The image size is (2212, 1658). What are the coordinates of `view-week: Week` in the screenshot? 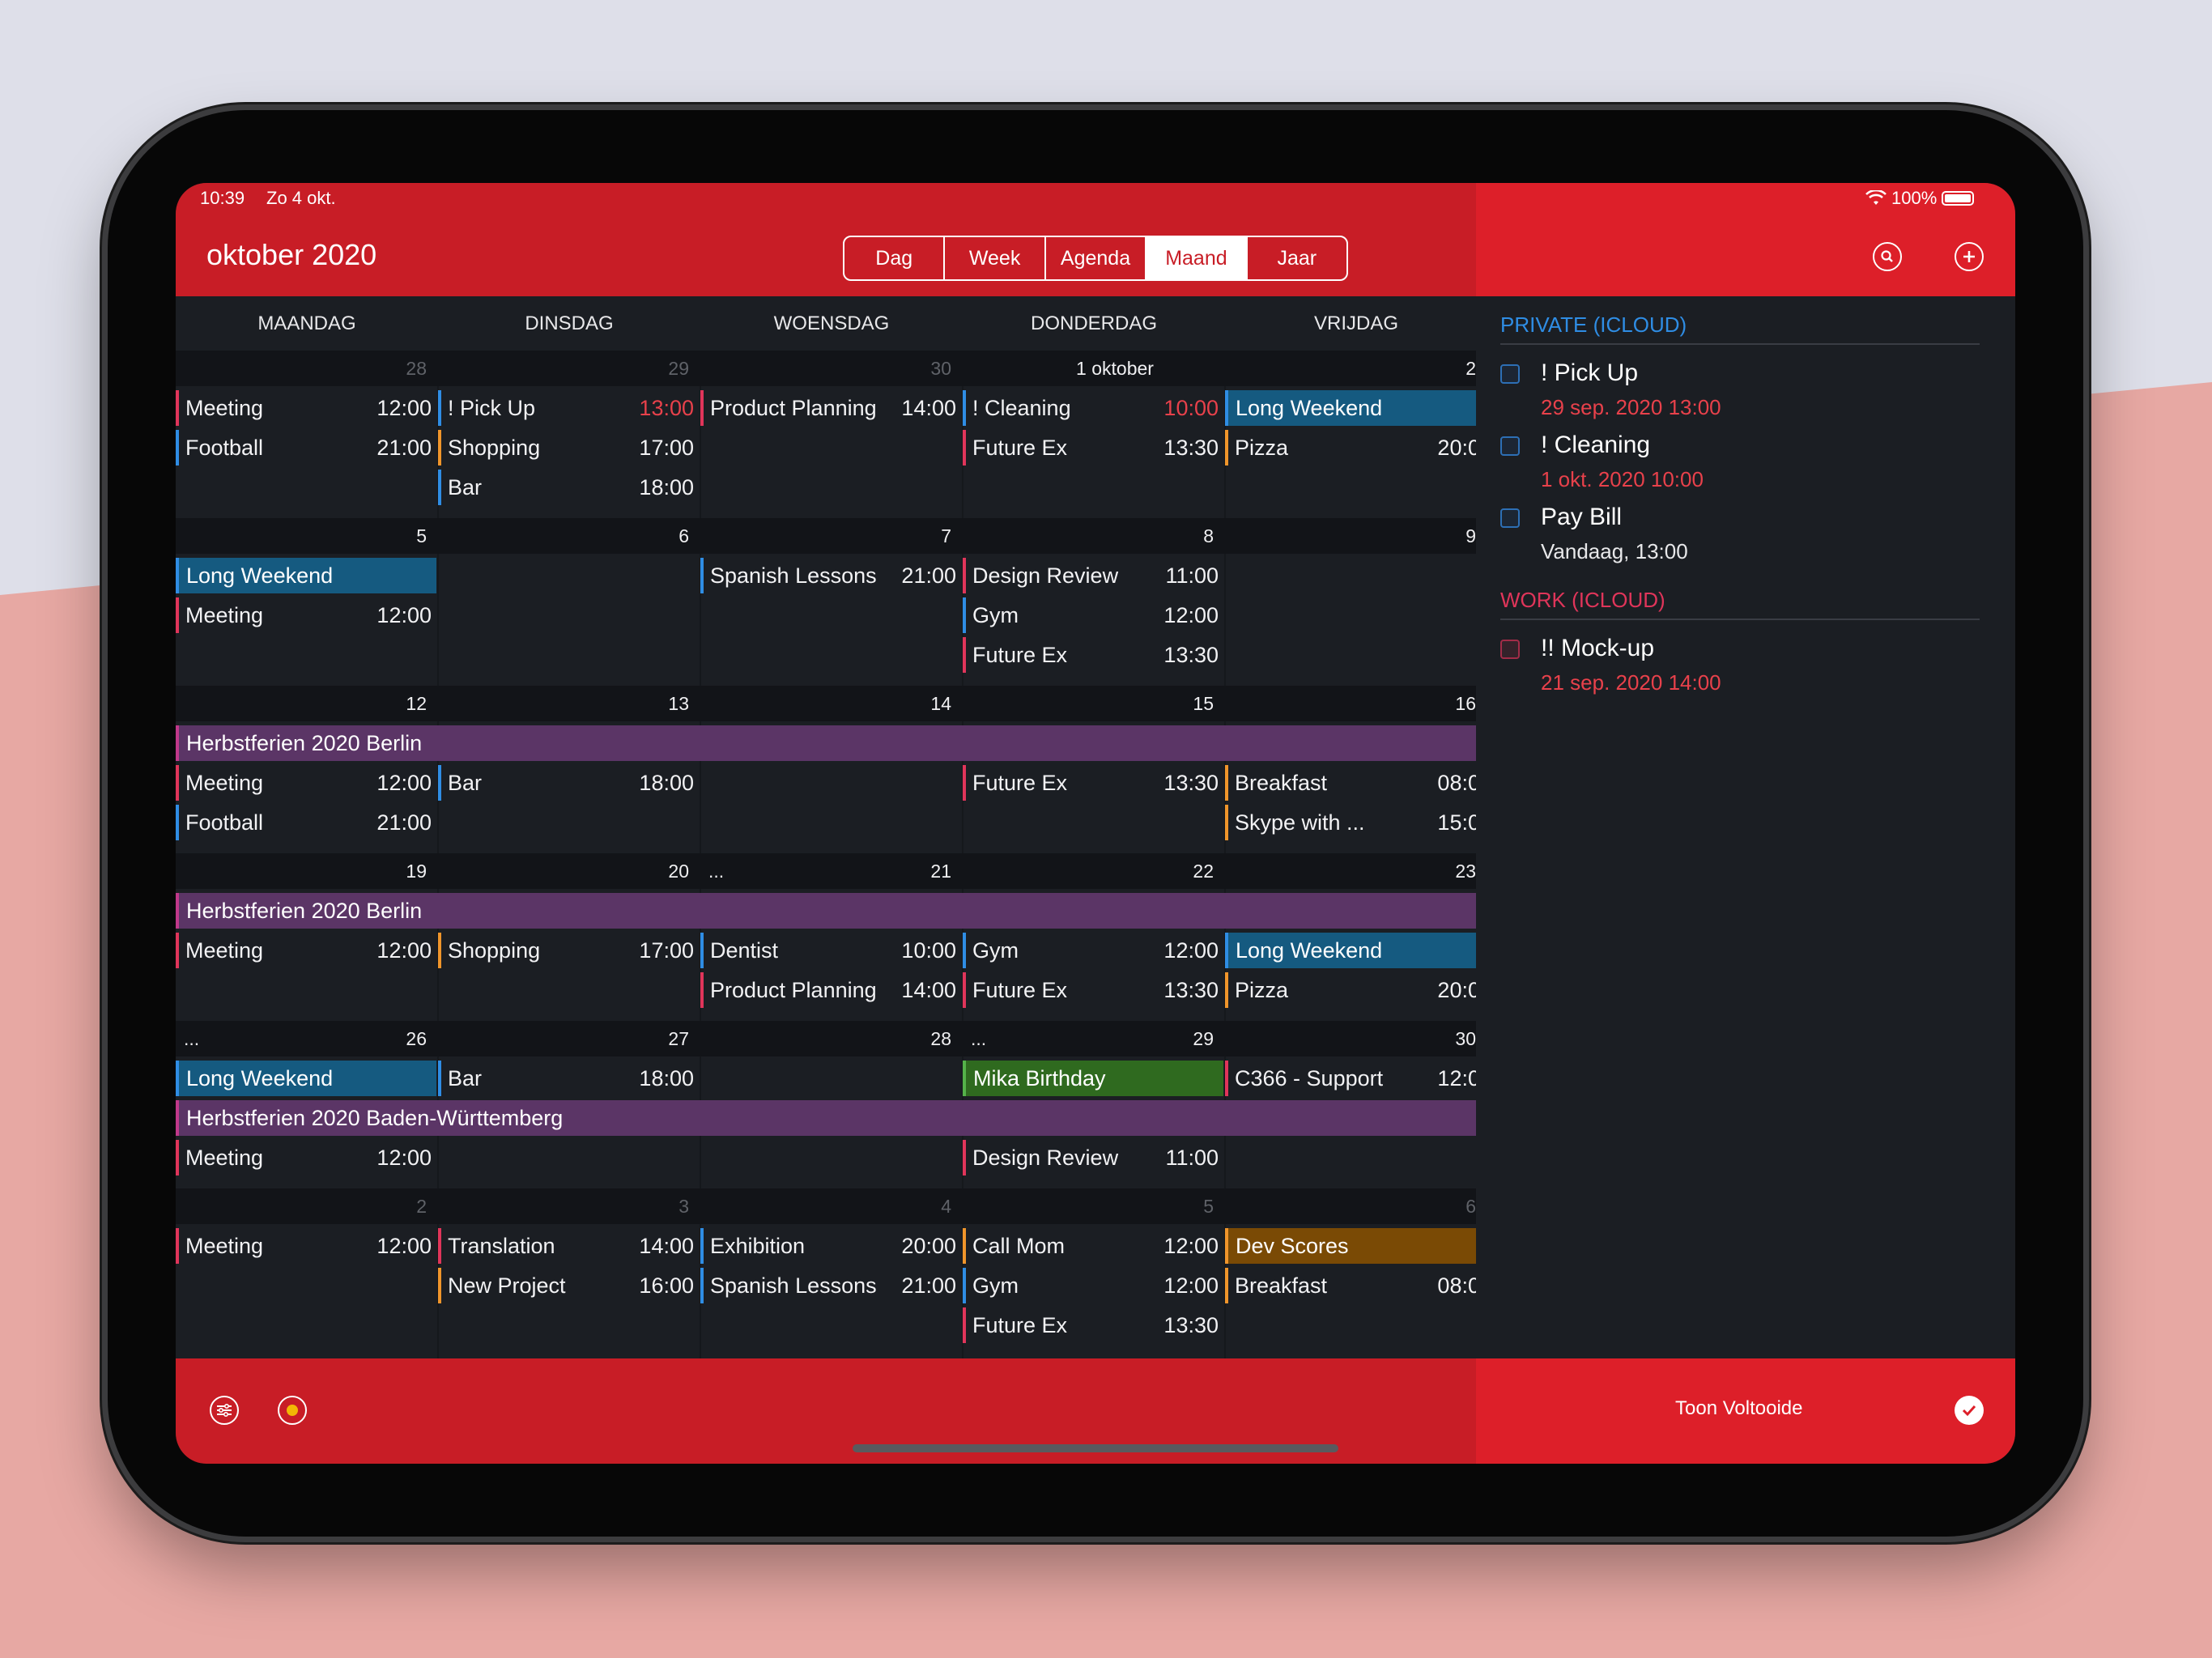 It's located at (995, 258).